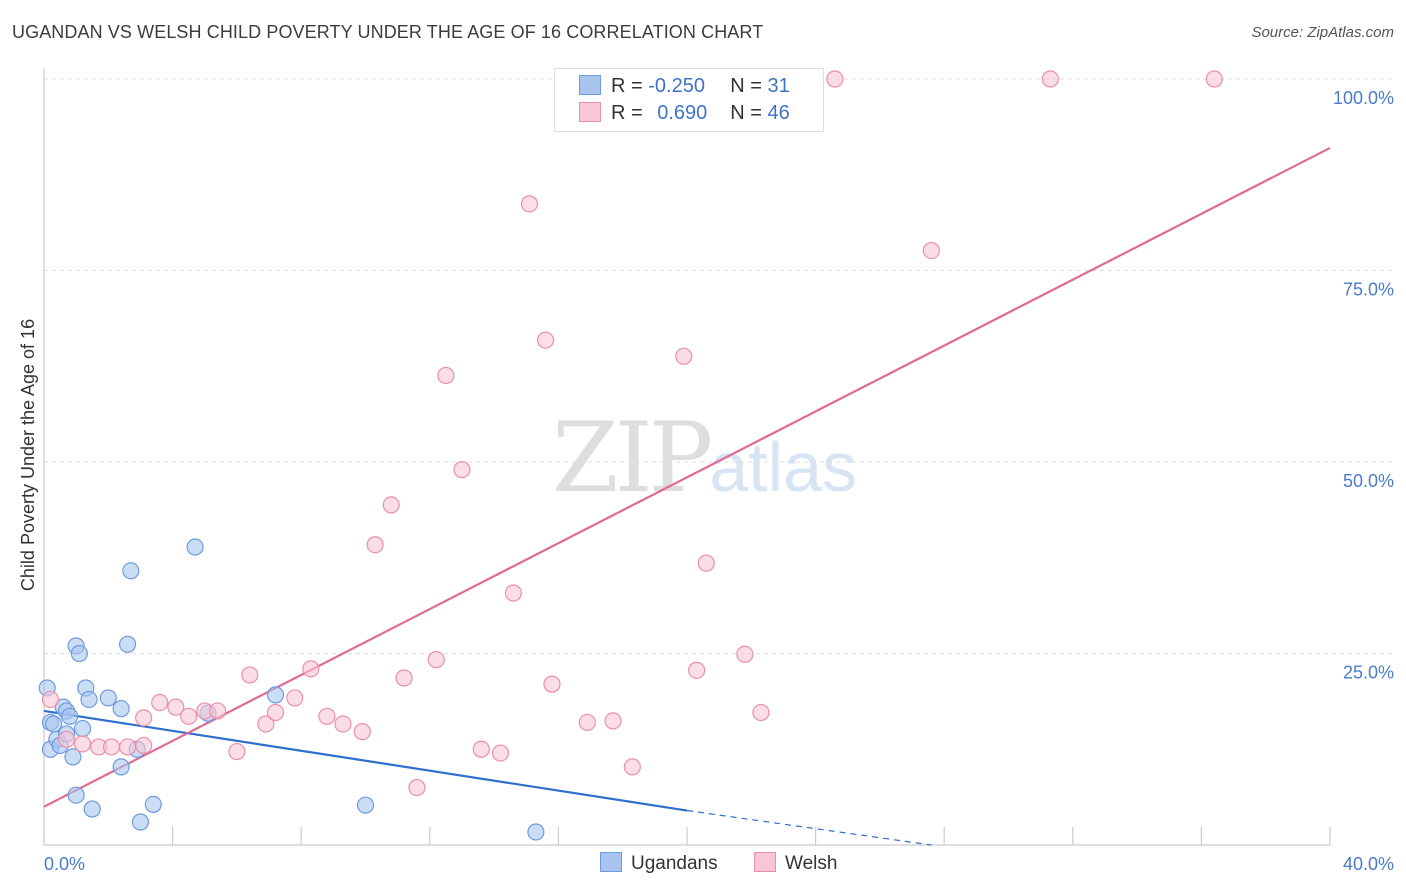  I want to click on trend-line-ugandans, so click(365, 760).